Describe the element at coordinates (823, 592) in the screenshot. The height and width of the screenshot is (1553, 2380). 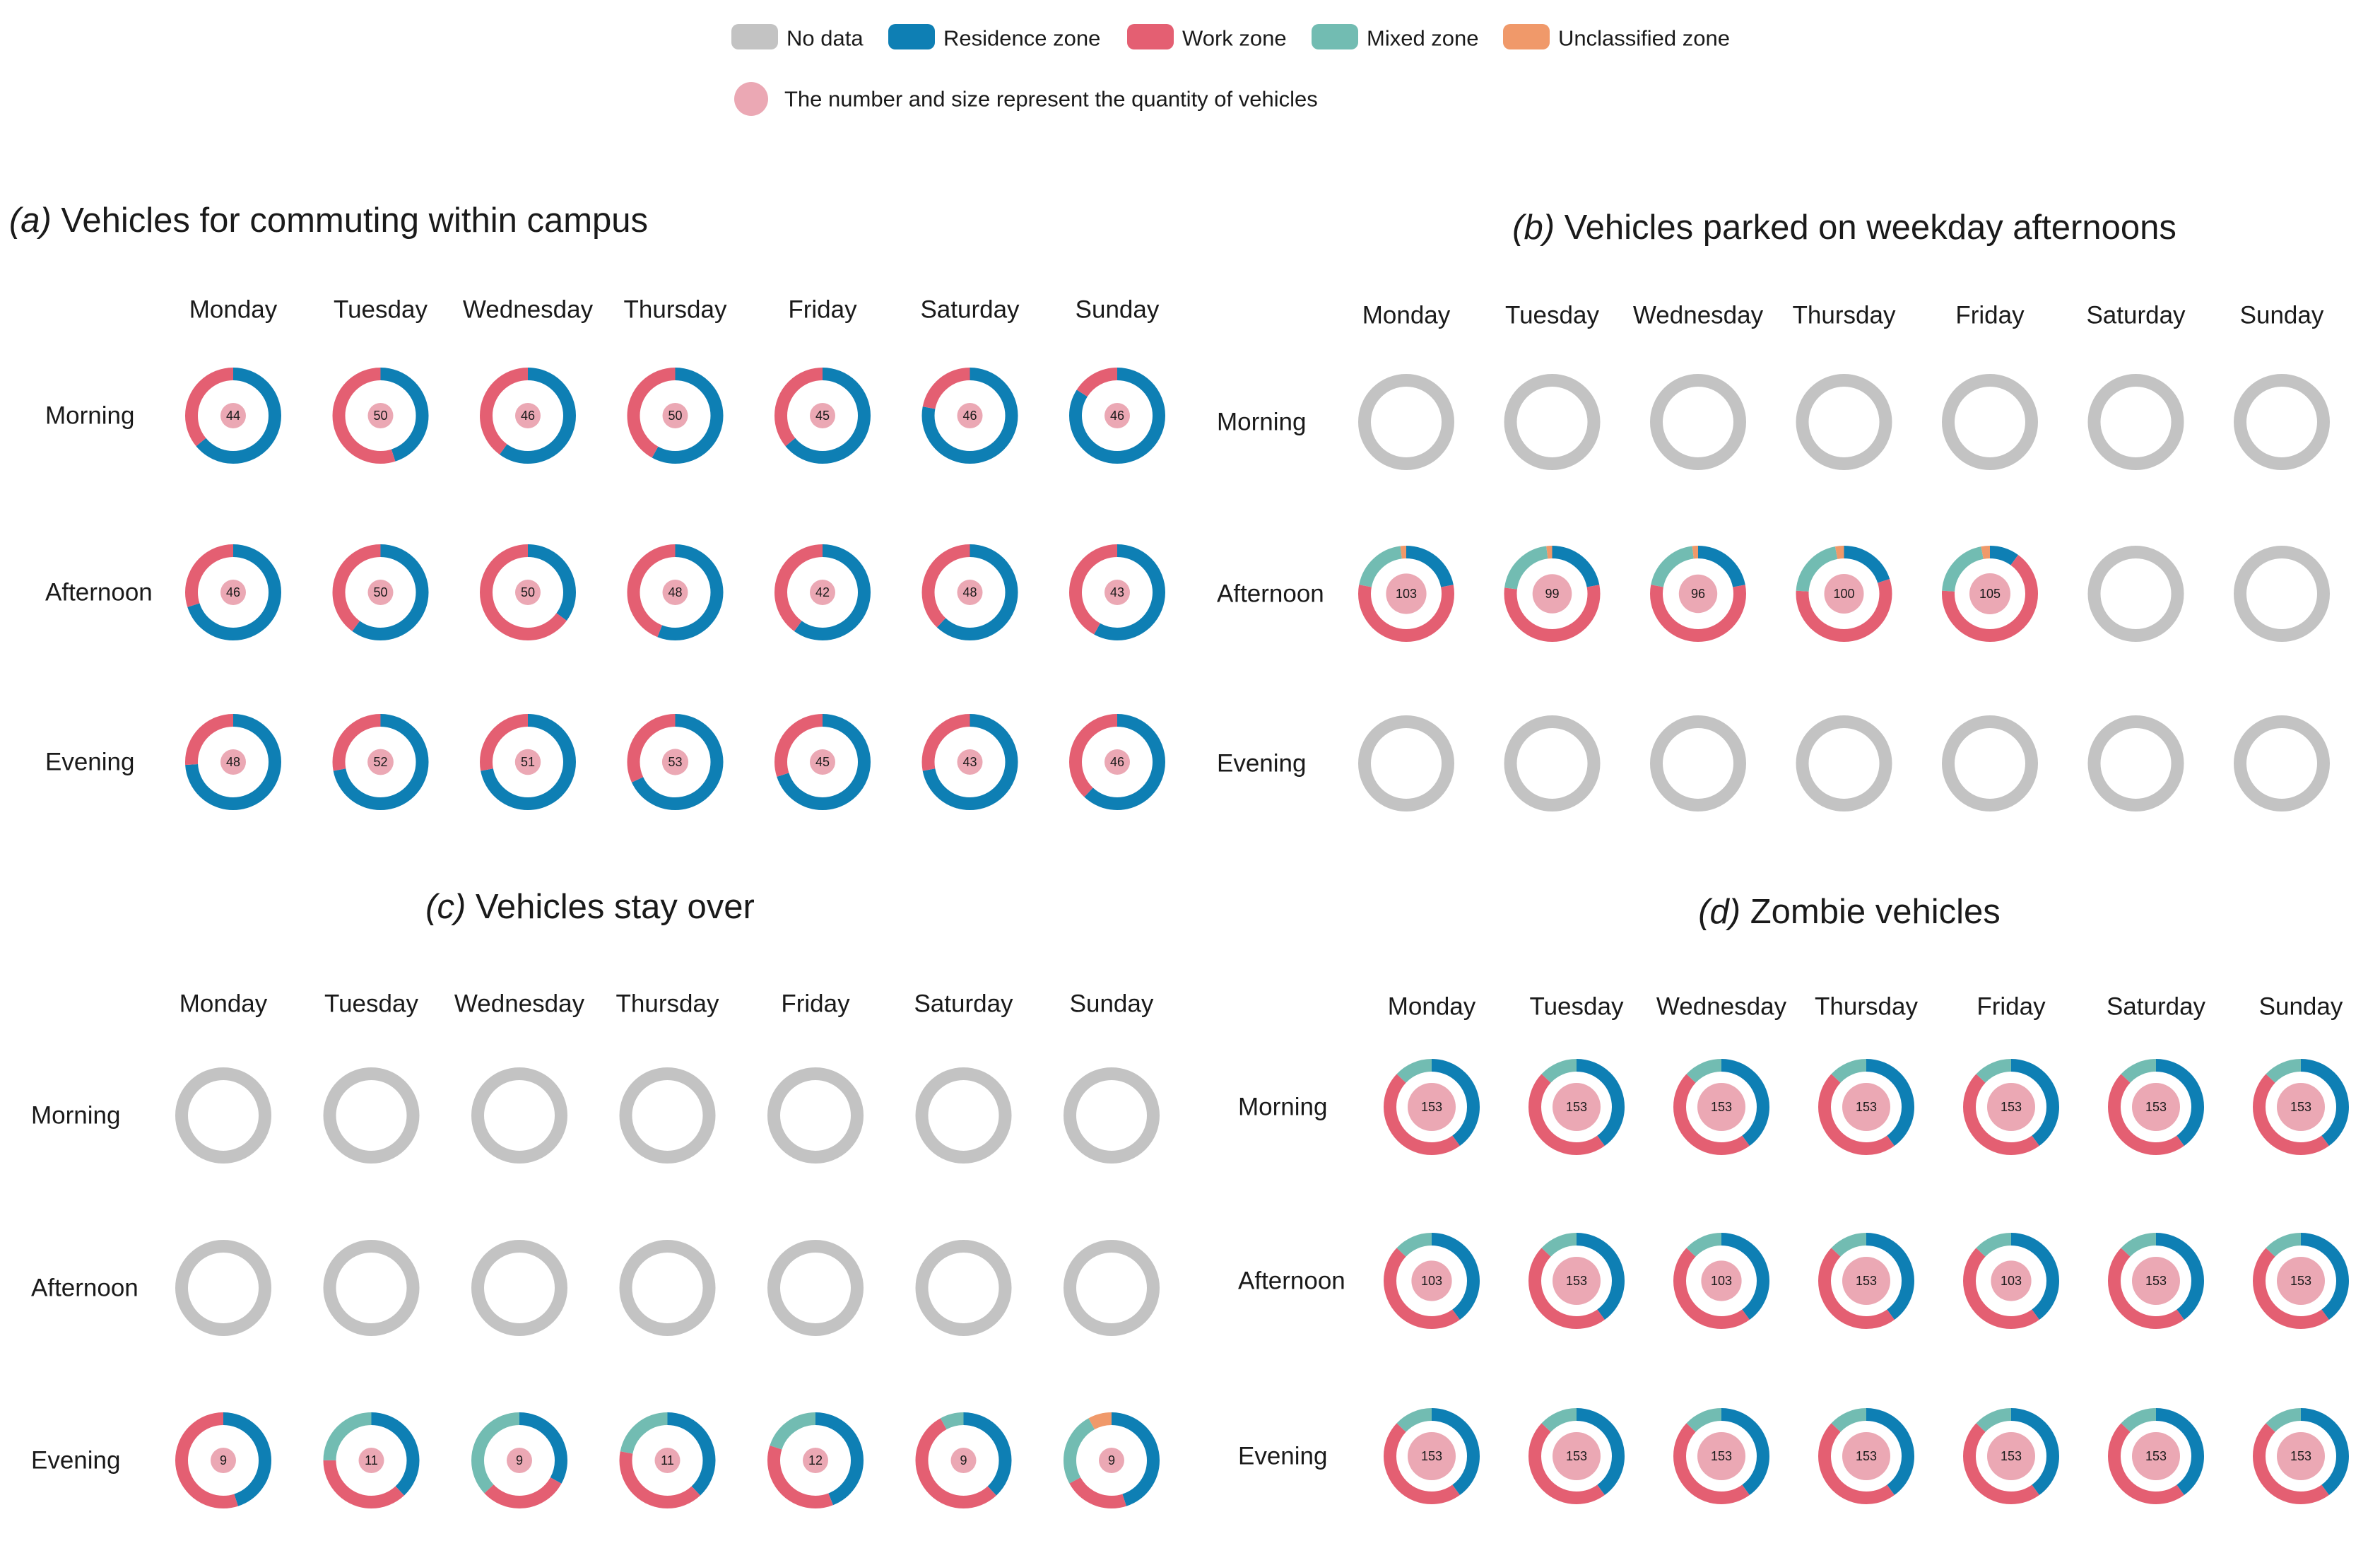
I see `donut: 42` at that location.